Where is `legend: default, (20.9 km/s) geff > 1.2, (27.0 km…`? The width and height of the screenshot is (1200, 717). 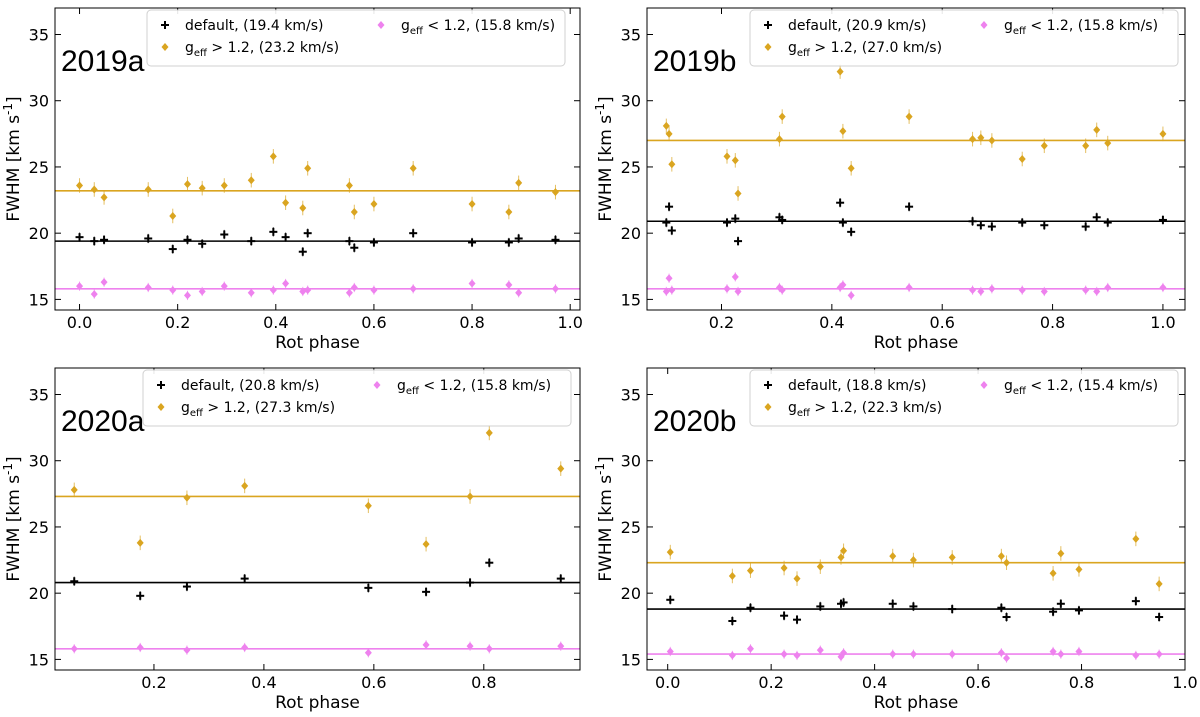
legend: default, (20.9 km/s) geff > 1.2, (27.0 km… is located at coordinates (964, 38).